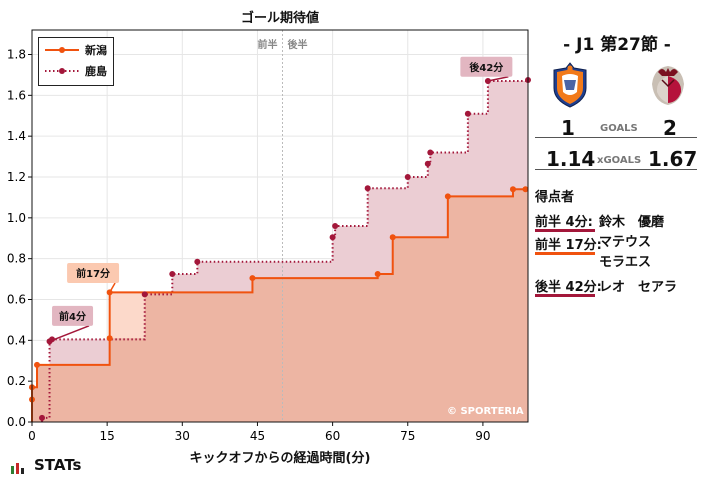 The image size is (707, 479). I want to click on legend: 新潟 鹿島, so click(76, 61).